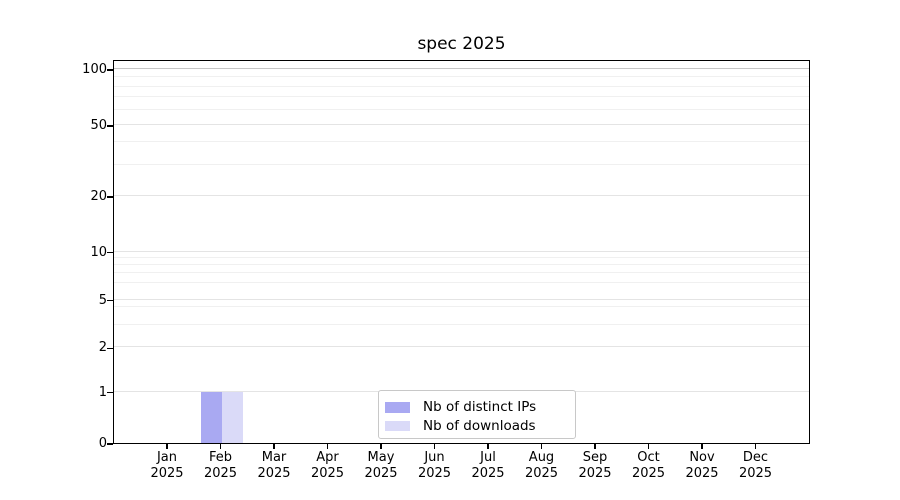 Image resolution: width=900 pixels, height=500 pixels. What do you see at coordinates (541, 465) in the screenshot?
I see `x-tick-label: Aug 2025` at bounding box center [541, 465].